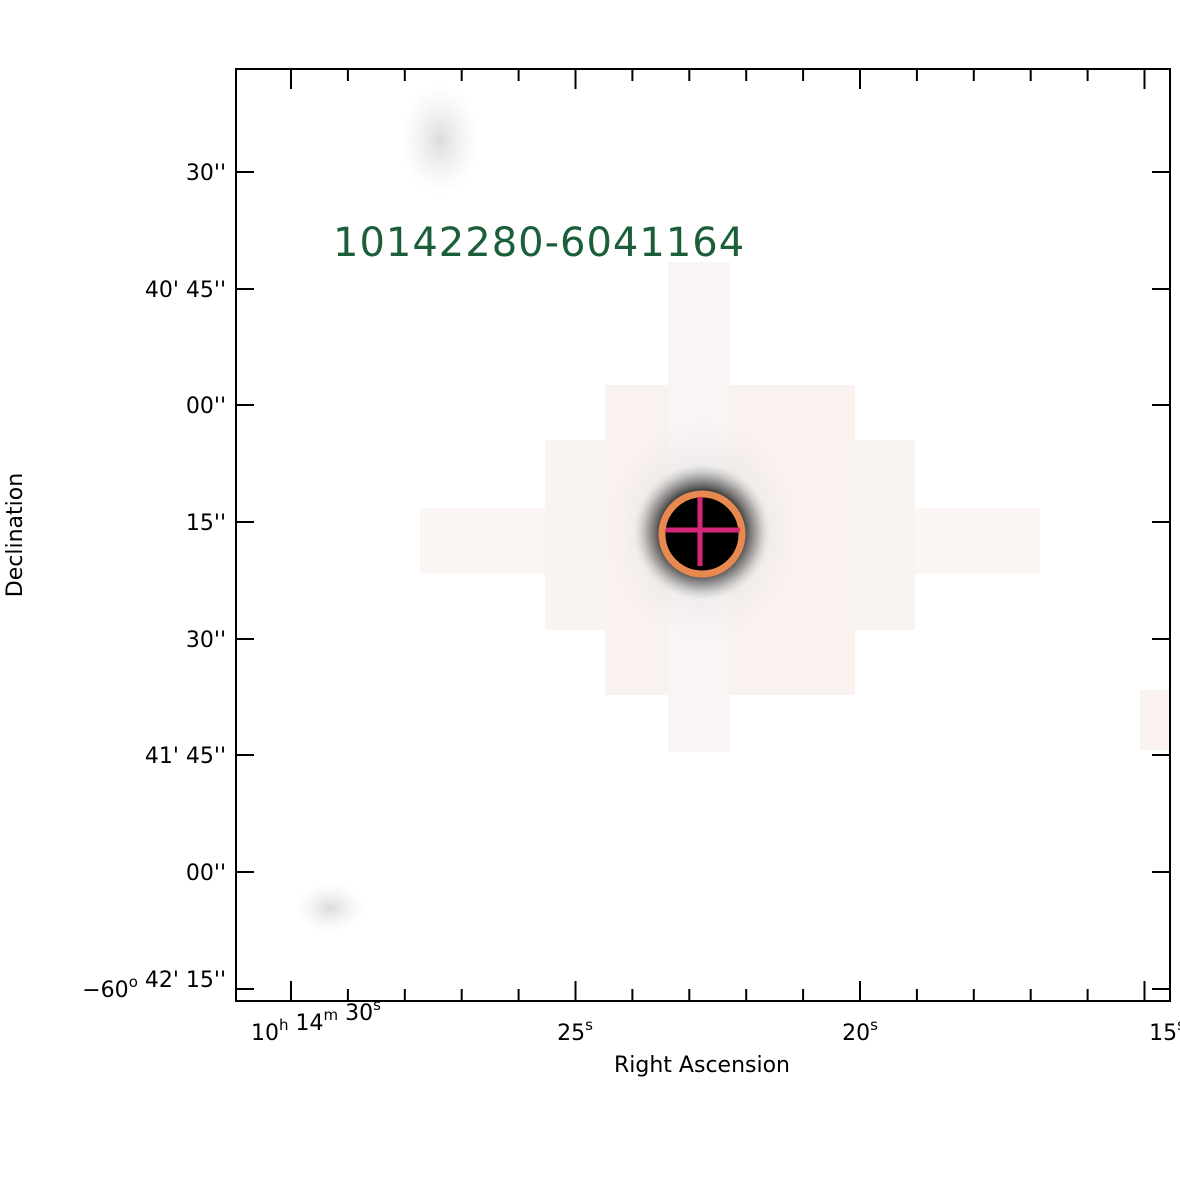 The width and height of the screenshot is (1180, 1184). Describe the element at coordinates (105, 990) in the screenshot. I see `label-part: −60` at that location.